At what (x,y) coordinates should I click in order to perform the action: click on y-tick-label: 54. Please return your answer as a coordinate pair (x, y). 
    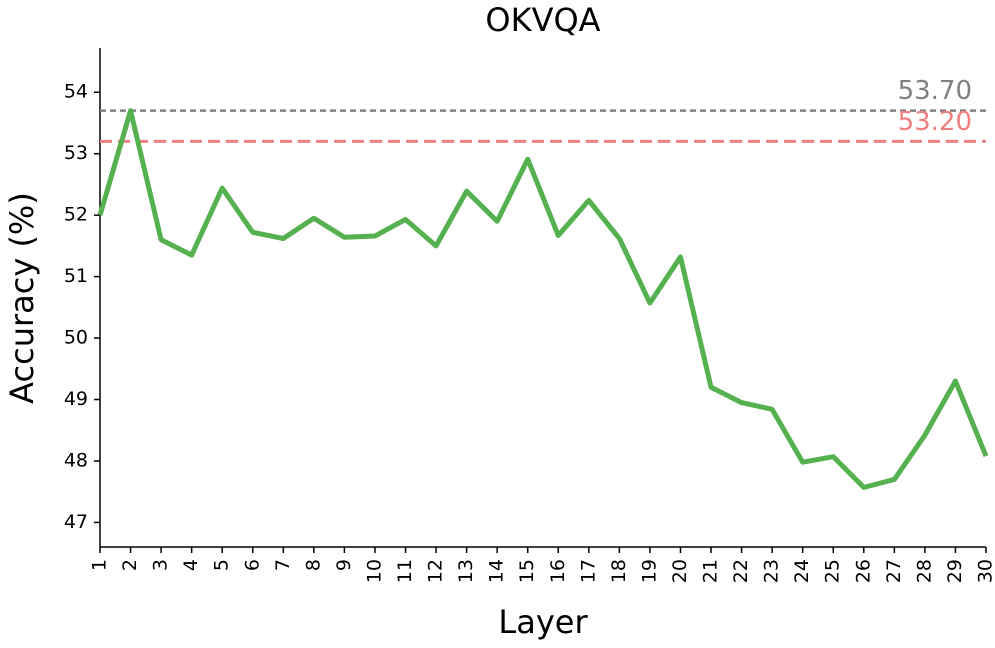
    Looking at the image, I should click on (76, 92).